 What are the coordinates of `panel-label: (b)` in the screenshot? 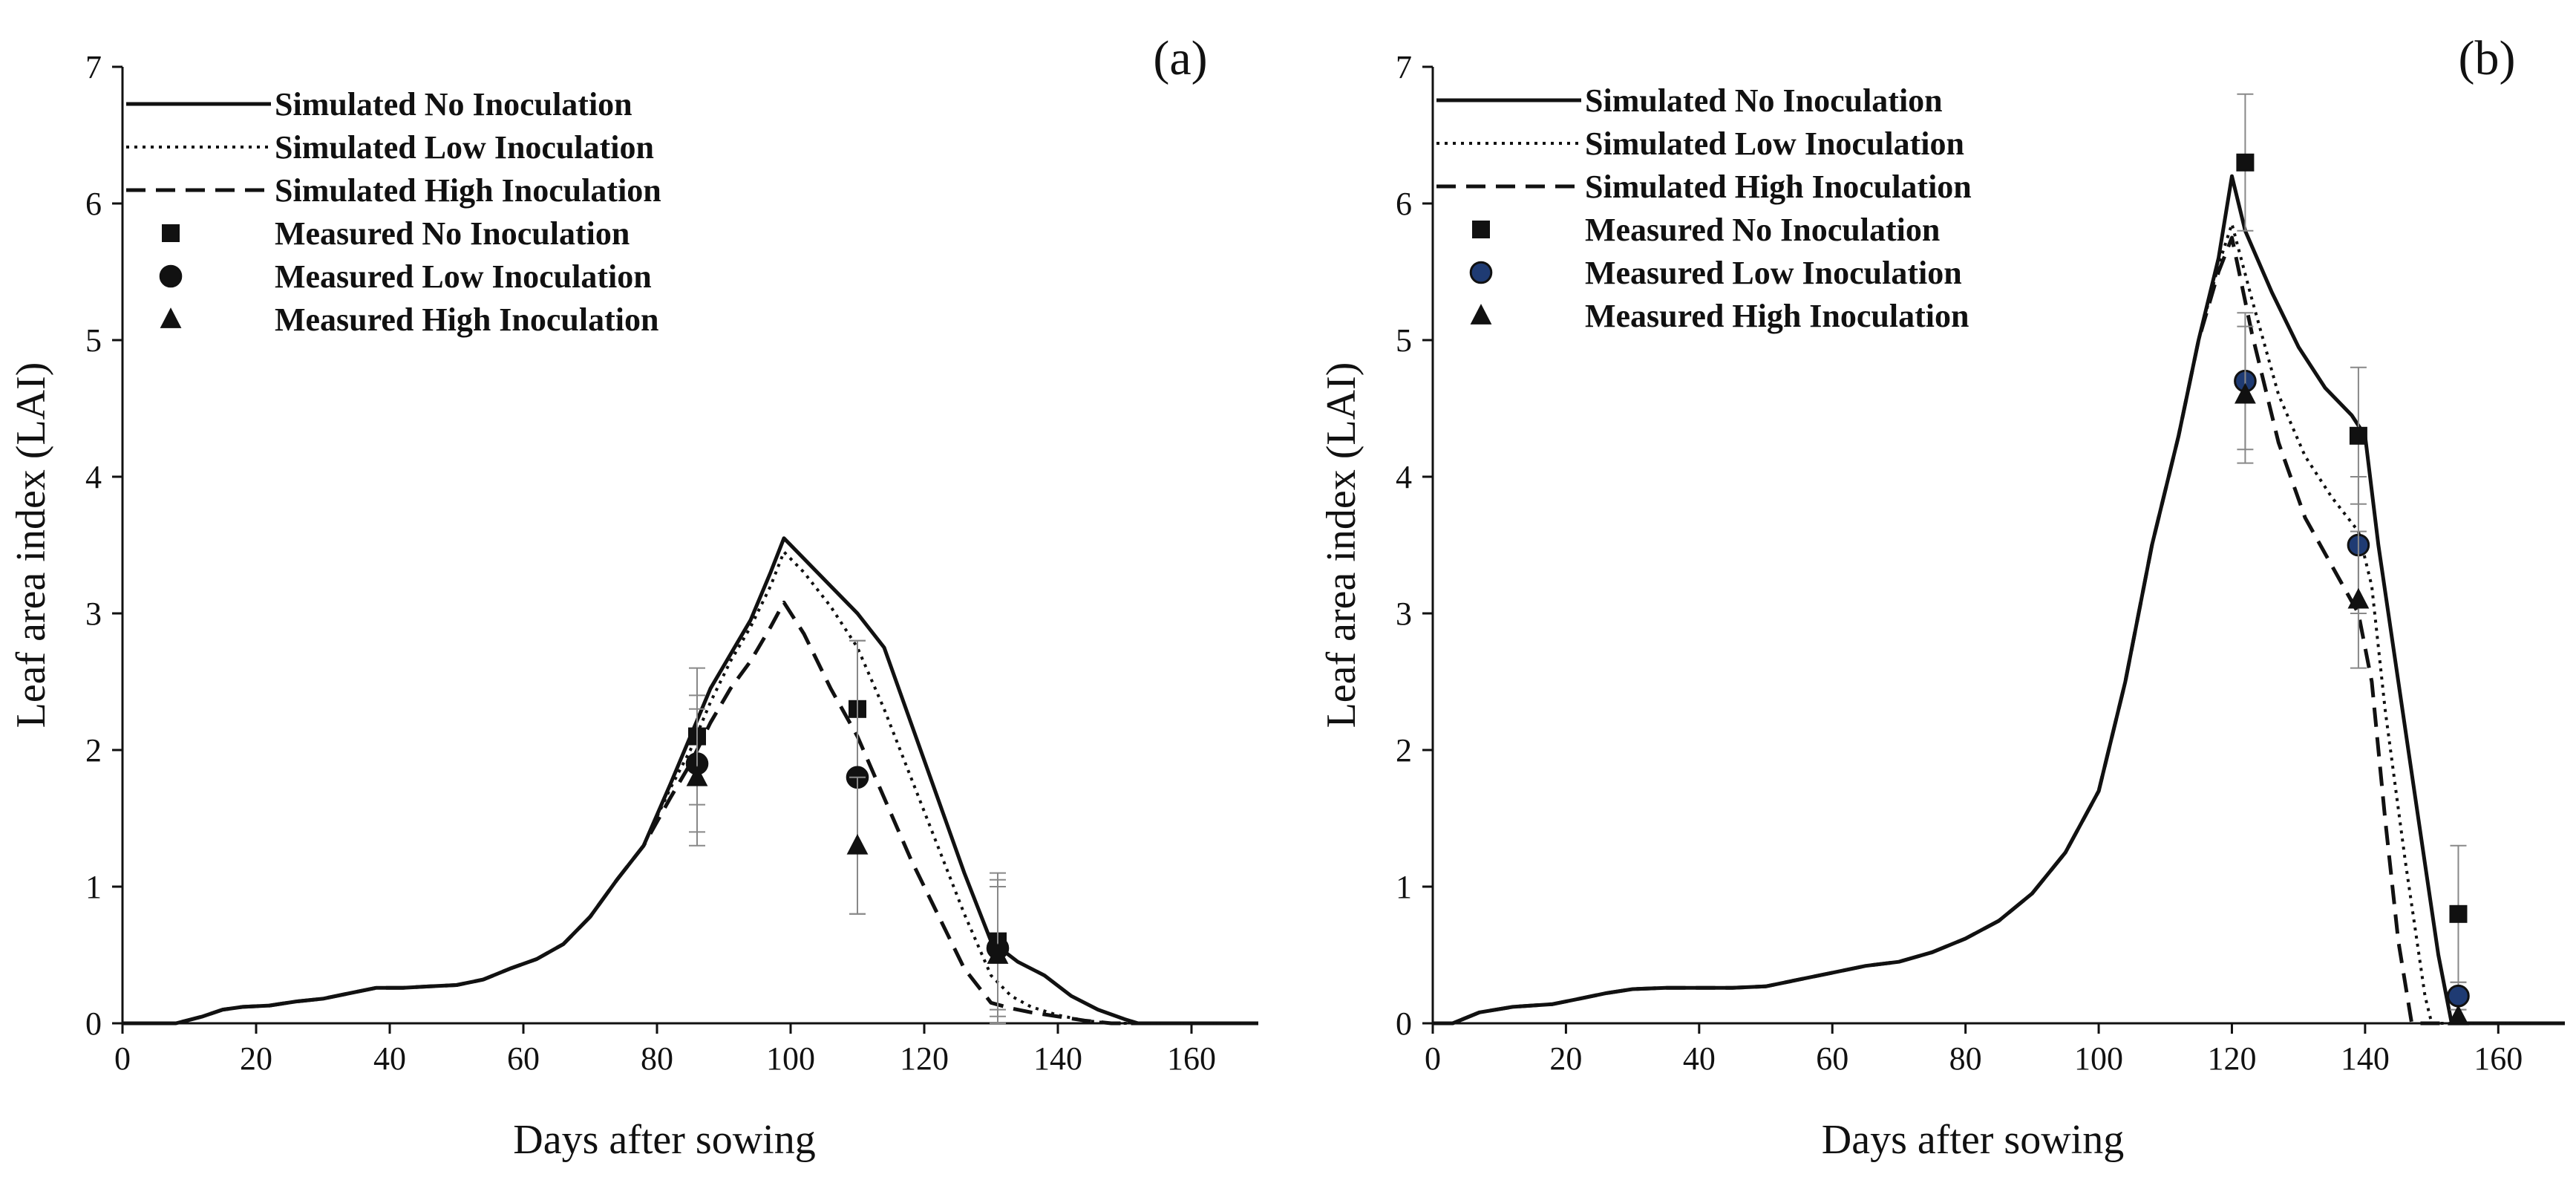 It's located at (2487, 58).